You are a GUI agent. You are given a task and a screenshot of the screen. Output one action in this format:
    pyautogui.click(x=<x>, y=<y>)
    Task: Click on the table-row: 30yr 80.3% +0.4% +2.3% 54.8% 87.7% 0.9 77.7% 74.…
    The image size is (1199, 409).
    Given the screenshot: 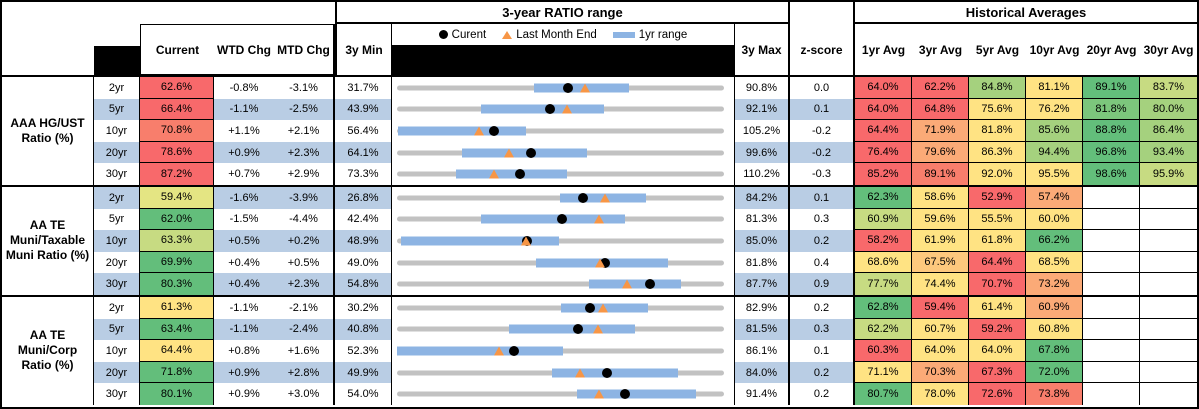 What is the action you would take?
    pyautogui.click(x=645, y=284)
    